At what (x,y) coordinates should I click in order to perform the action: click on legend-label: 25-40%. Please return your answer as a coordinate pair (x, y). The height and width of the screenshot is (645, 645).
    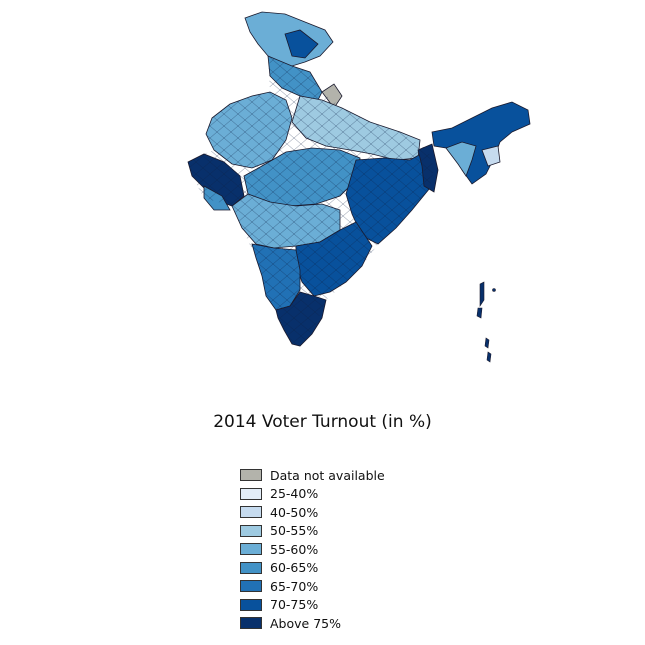
    Looking at the image, I should click on (294, 494).